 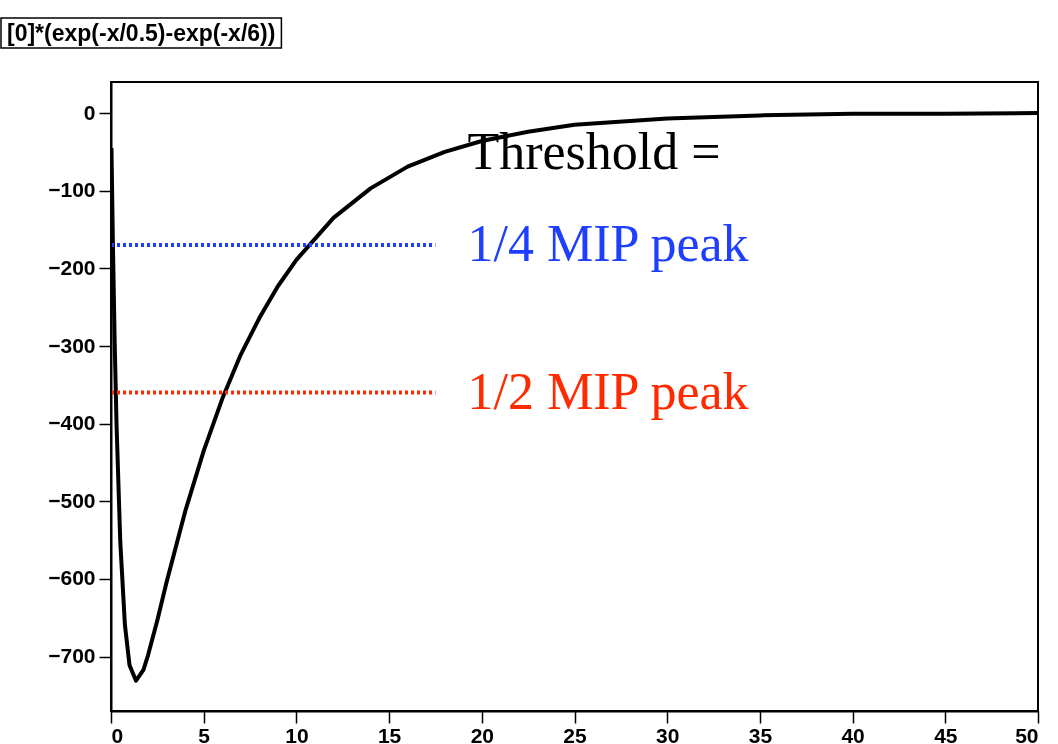 What do you see at coordinates (668, 733) in the screenshot?
I see `x-tick-label: 30` at bounding box center [668, 733].